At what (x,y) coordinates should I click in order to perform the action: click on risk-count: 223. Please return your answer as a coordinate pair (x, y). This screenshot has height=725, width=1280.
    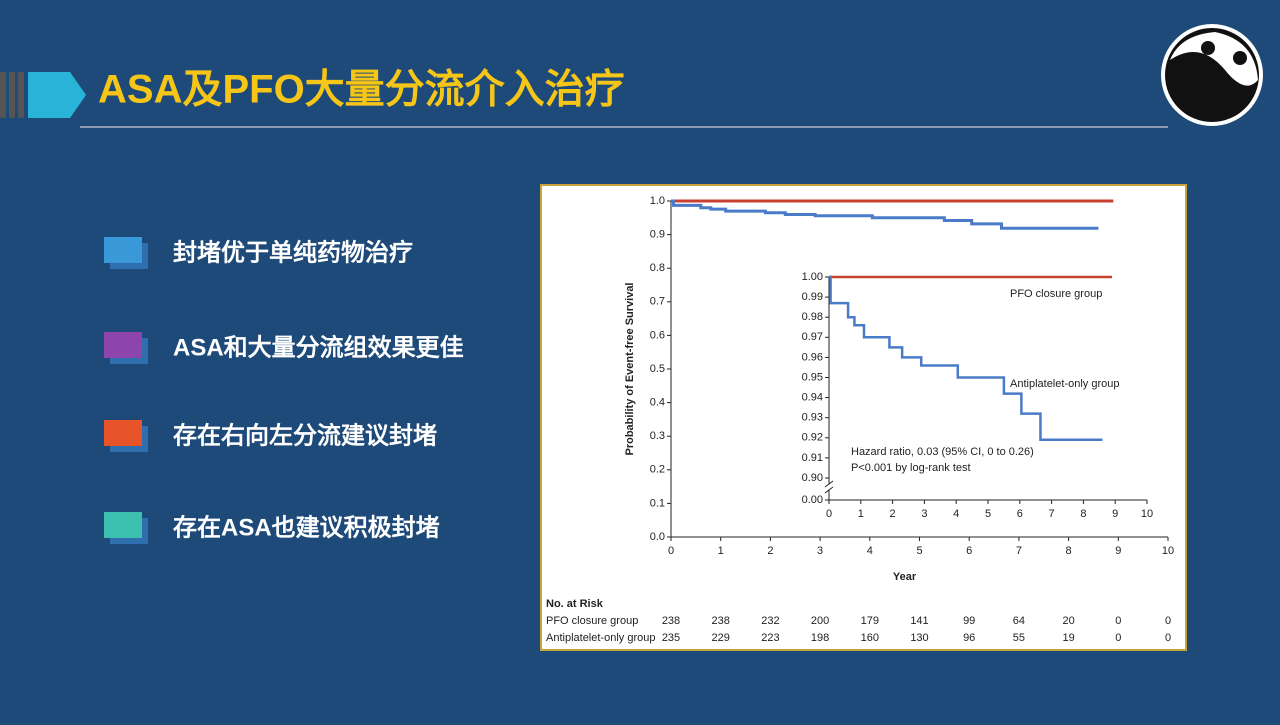
    Looking at the image, I should click on (770, 638).